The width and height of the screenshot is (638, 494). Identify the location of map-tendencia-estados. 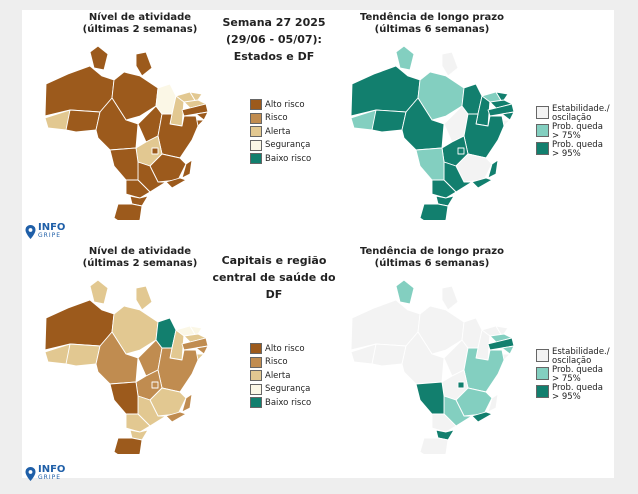
(432, 132).